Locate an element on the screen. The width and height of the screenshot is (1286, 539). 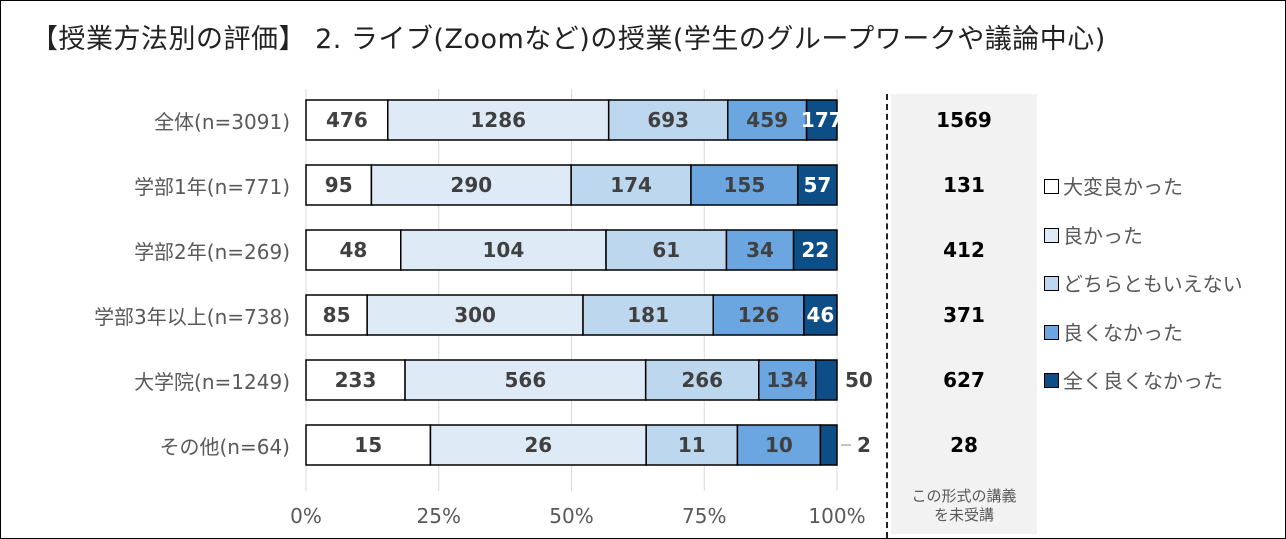
untaken-count: 28 is located at coordinates (964, 445).